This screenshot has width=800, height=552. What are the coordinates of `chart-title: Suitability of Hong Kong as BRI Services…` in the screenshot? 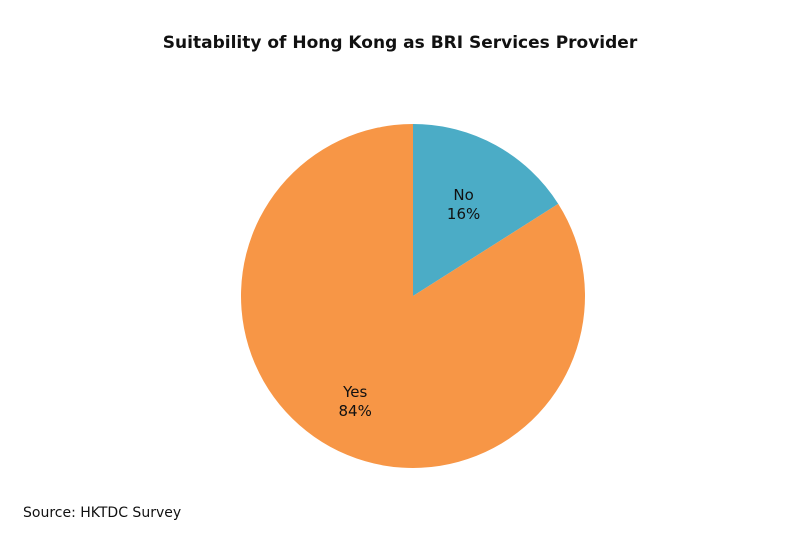 It's located at (400, 43).